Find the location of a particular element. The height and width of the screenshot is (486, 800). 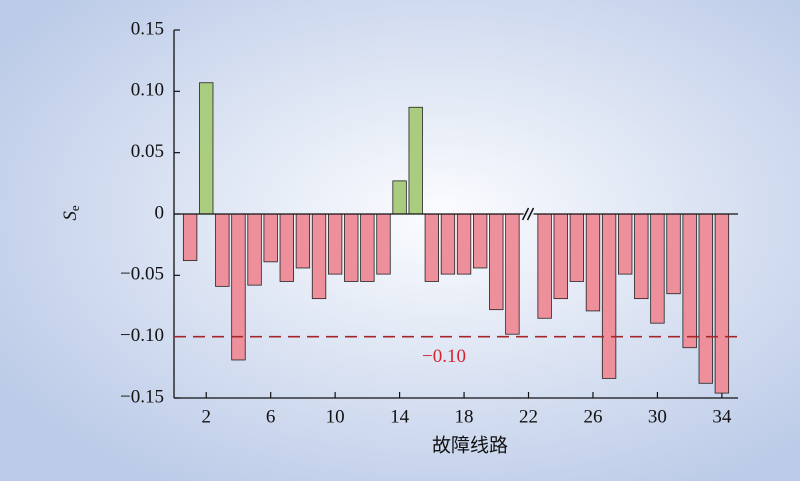

y-axis-label: Se is located at coordinates (71, 213).